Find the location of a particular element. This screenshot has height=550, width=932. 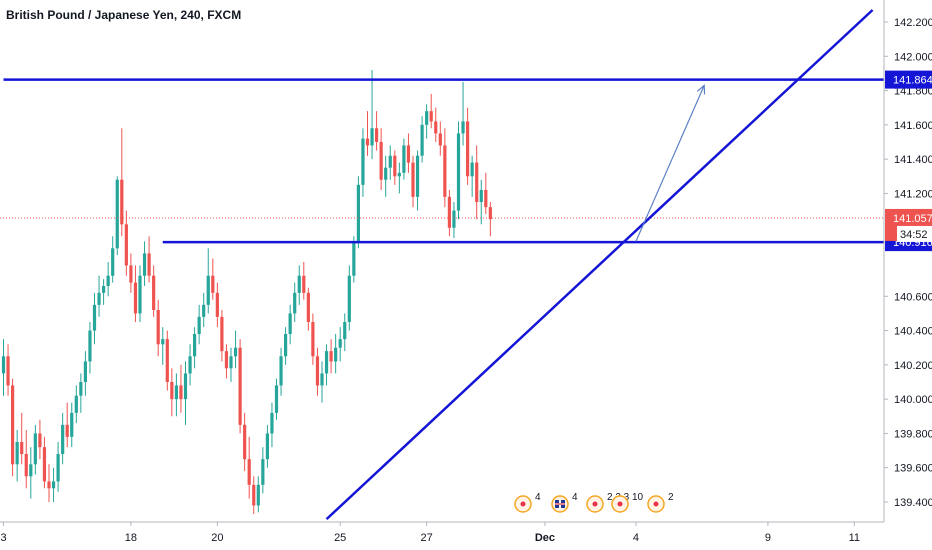

economic-event-marker: 2 is located at coordinates (660, 502).